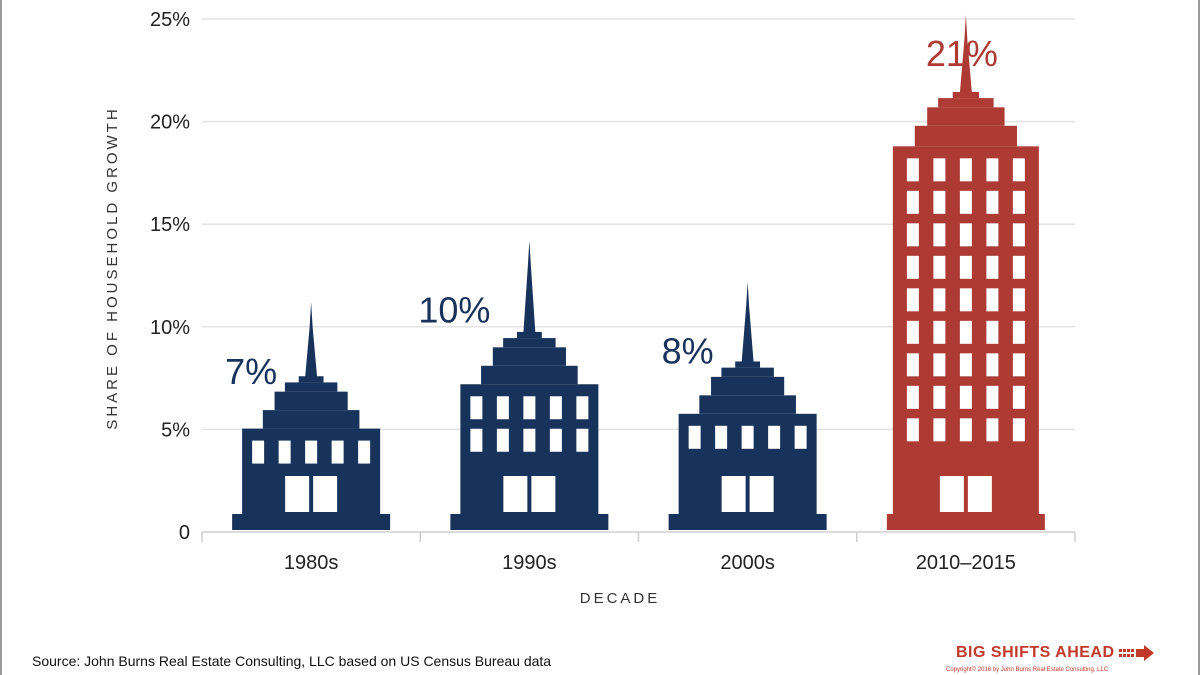 This screenshot has width=1200, height=675. Describe the element at coordinates (747, 563) in the screenshot. I see `x-category-label: 2000s` at that location.